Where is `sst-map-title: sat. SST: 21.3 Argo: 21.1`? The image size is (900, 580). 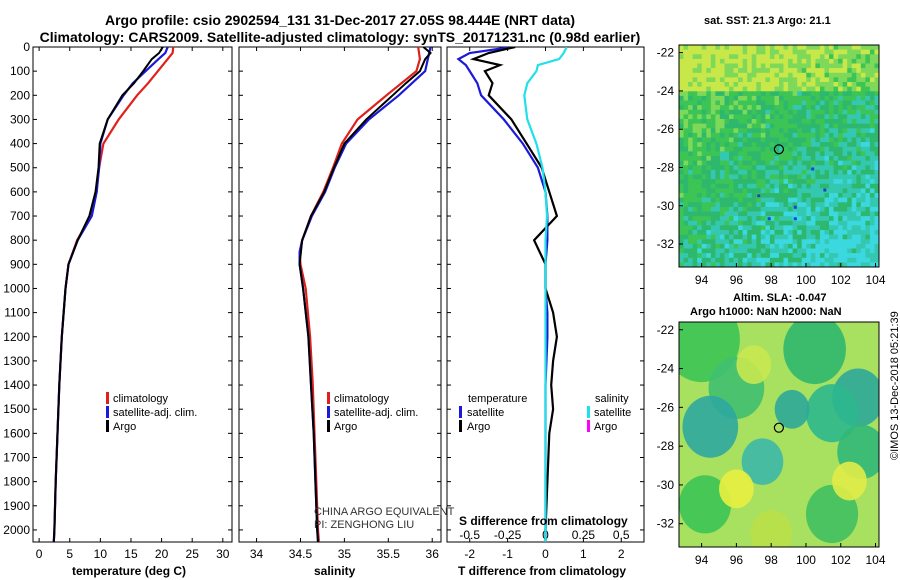 sst-map-title: sat. SST: 21.3 Argo: 21.1 is located at coordinates (767, 21).